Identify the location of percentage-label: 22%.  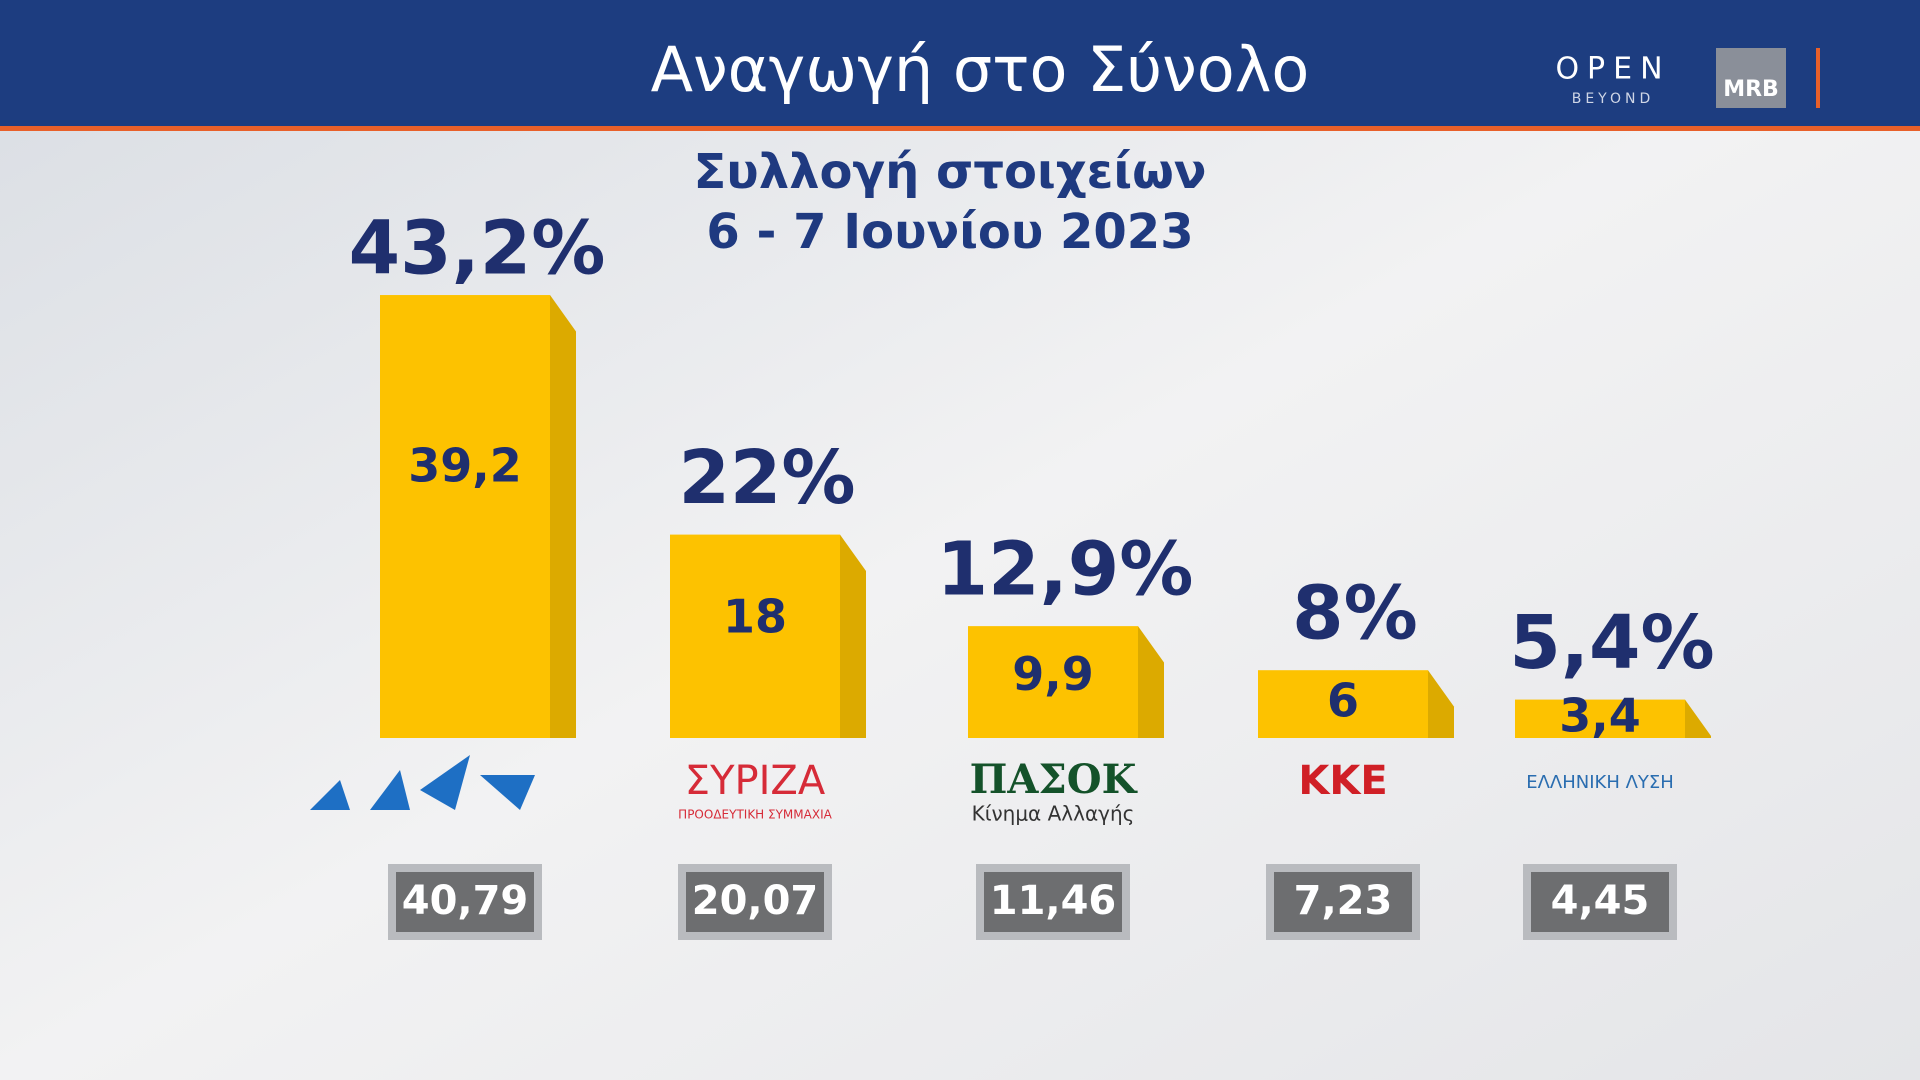
(766, 478).